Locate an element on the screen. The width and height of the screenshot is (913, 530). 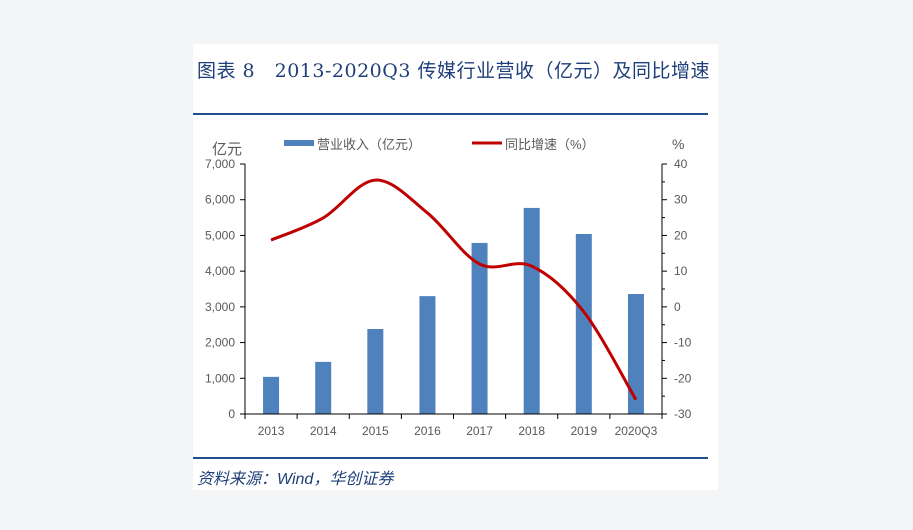
left-tick-label: 0 is located at coordinates (231, 414).